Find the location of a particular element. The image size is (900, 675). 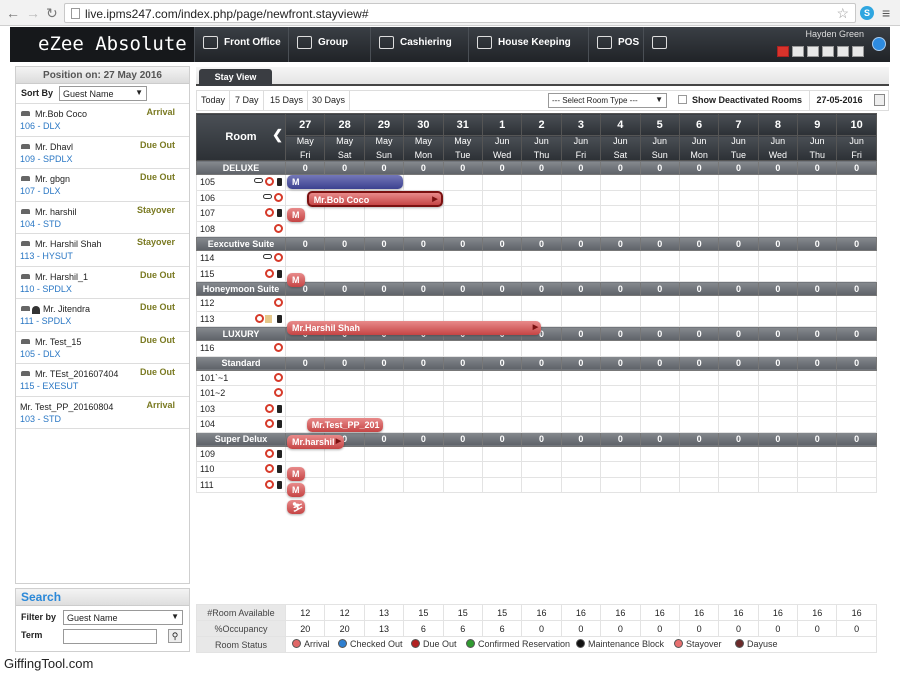

lock-icon is located at coordinates (279, 213).